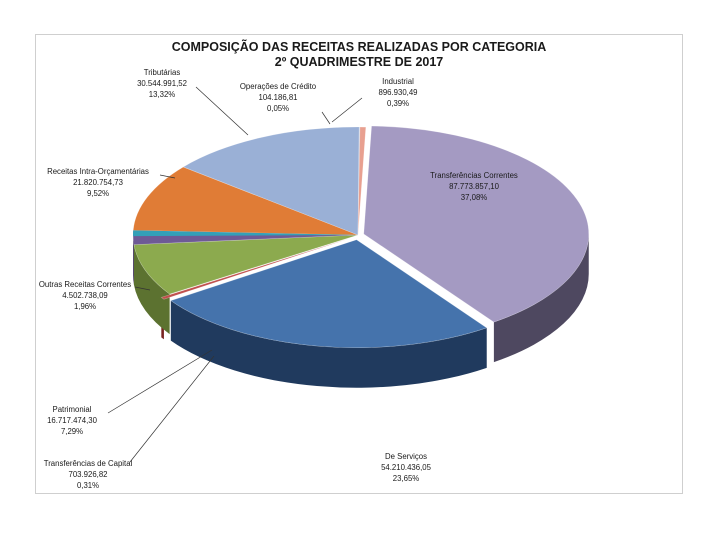 The image size is (720, 540). What do you see at coordinates (98, 171) in the screenshot?
I see `data-label-receitas-intra-or-ament-rias-name: Receitas Intra-Orçamentárias` at bounding box center [98, 171].